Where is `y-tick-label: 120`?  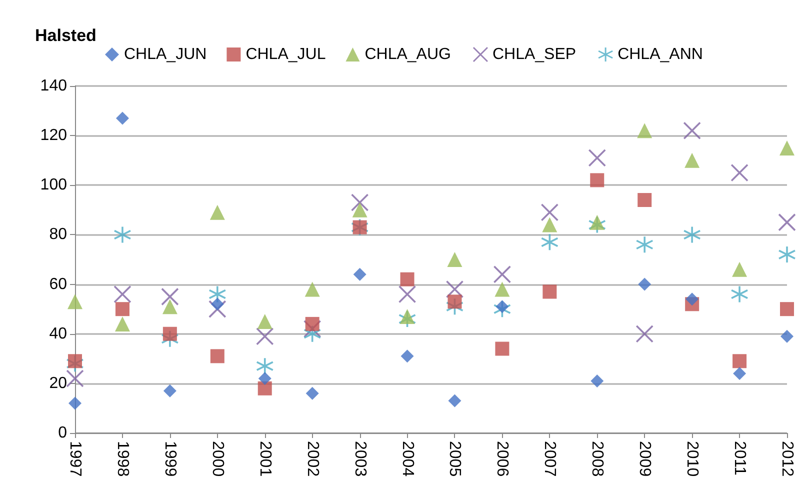 y-tick-label: 120 is located at coordinates (54, 135).